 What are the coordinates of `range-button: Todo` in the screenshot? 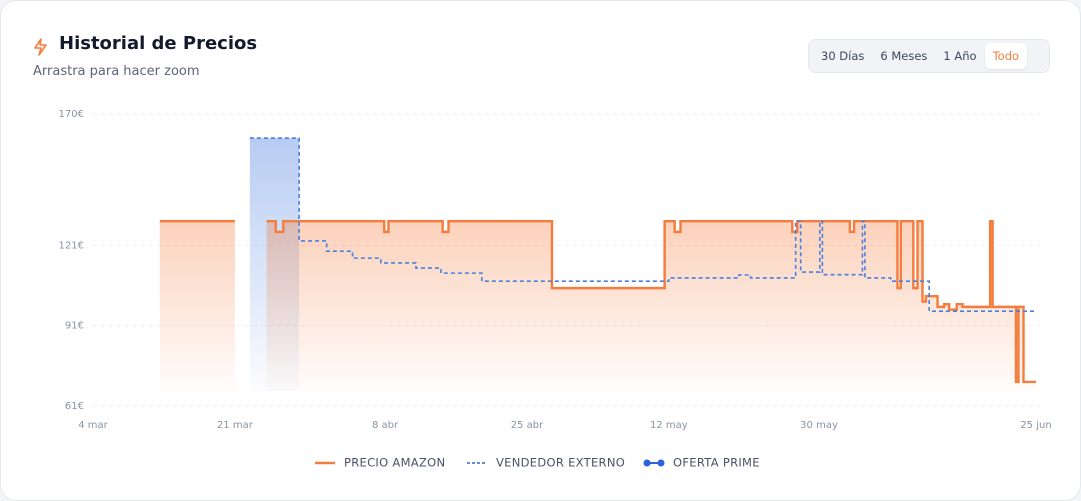 It's located at (1006, 56).